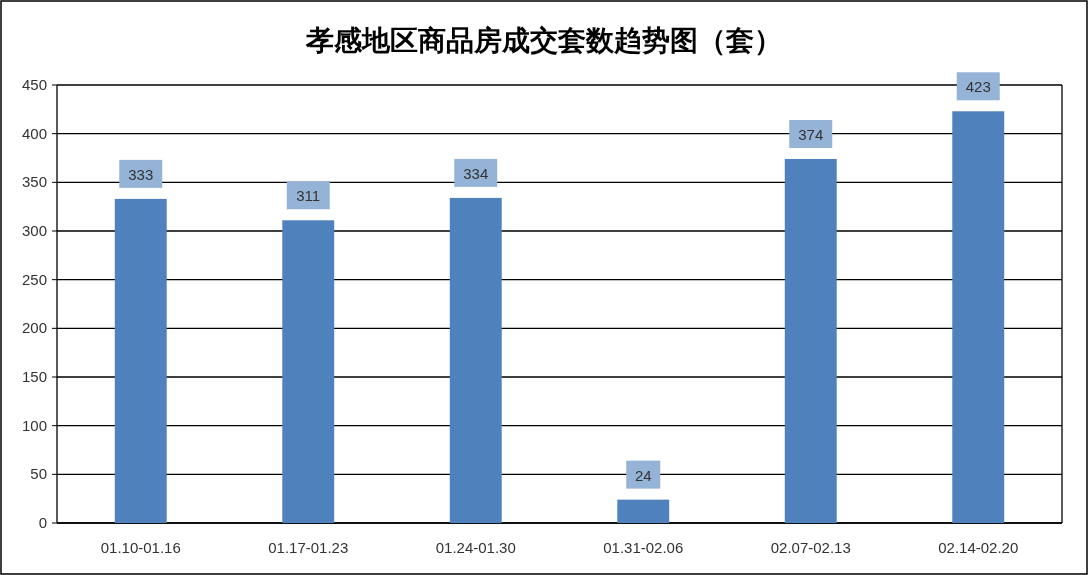 This screenshot has width=1088, height=575. What do you see at coordinates (34, 425) in the screenshot?
I see `y-tick-label: 100` at bounding box center [34, 425].